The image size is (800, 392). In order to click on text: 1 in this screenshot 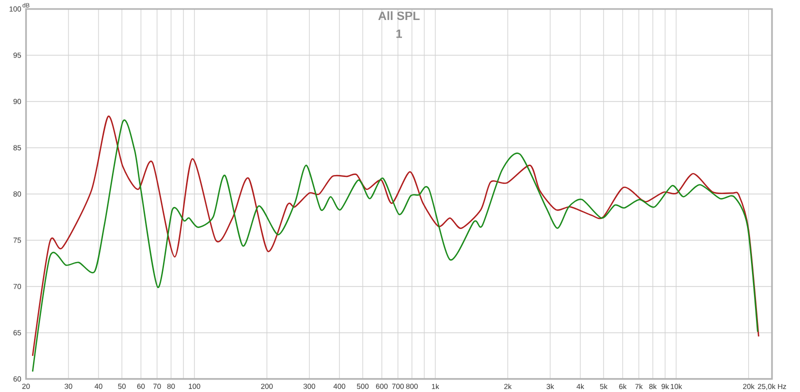, I will do `click(399, 34)`.